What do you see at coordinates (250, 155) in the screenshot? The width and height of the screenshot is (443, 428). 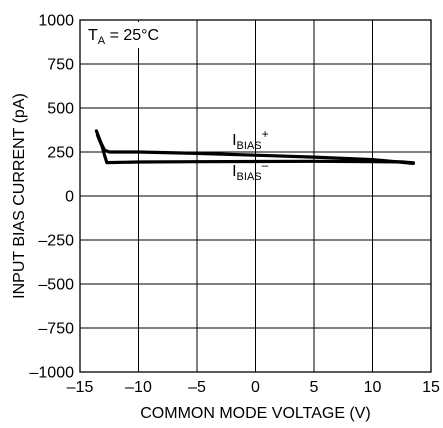 I see `series-labels: IBIAS+ IBIAS–` at bounding box center [250, 155].